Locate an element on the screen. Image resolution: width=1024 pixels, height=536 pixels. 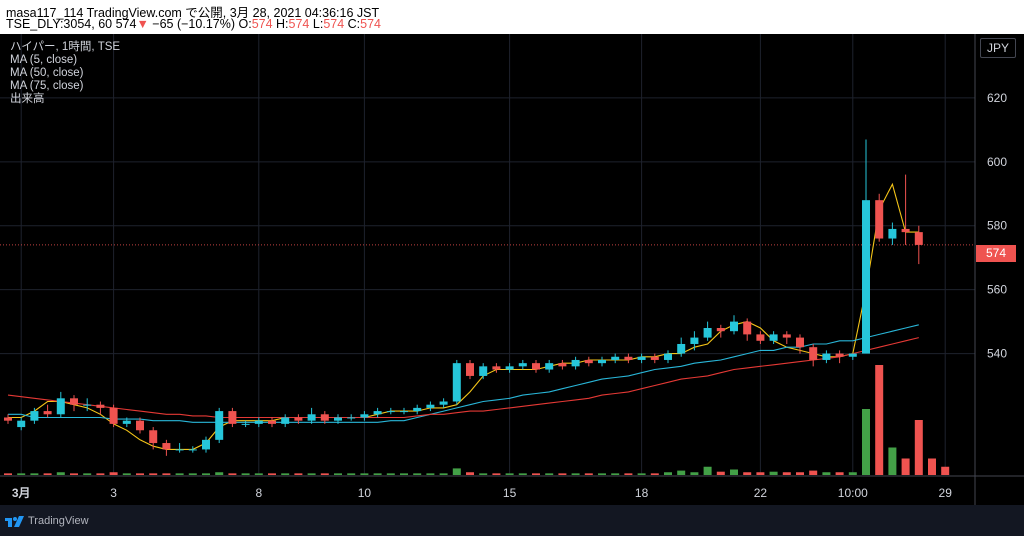
open-label: O: is located at coordinates (245, 24).